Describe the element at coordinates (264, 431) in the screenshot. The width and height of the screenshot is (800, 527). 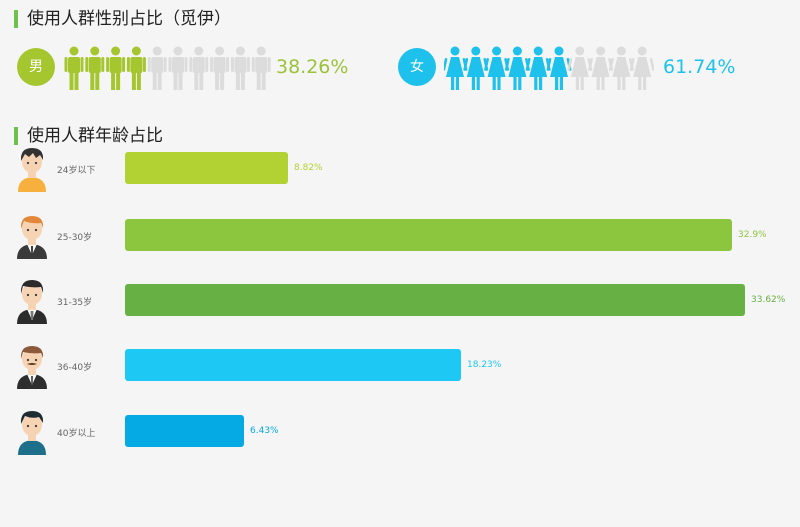
I see `age-bar-value-label: 6.43%` at that location.